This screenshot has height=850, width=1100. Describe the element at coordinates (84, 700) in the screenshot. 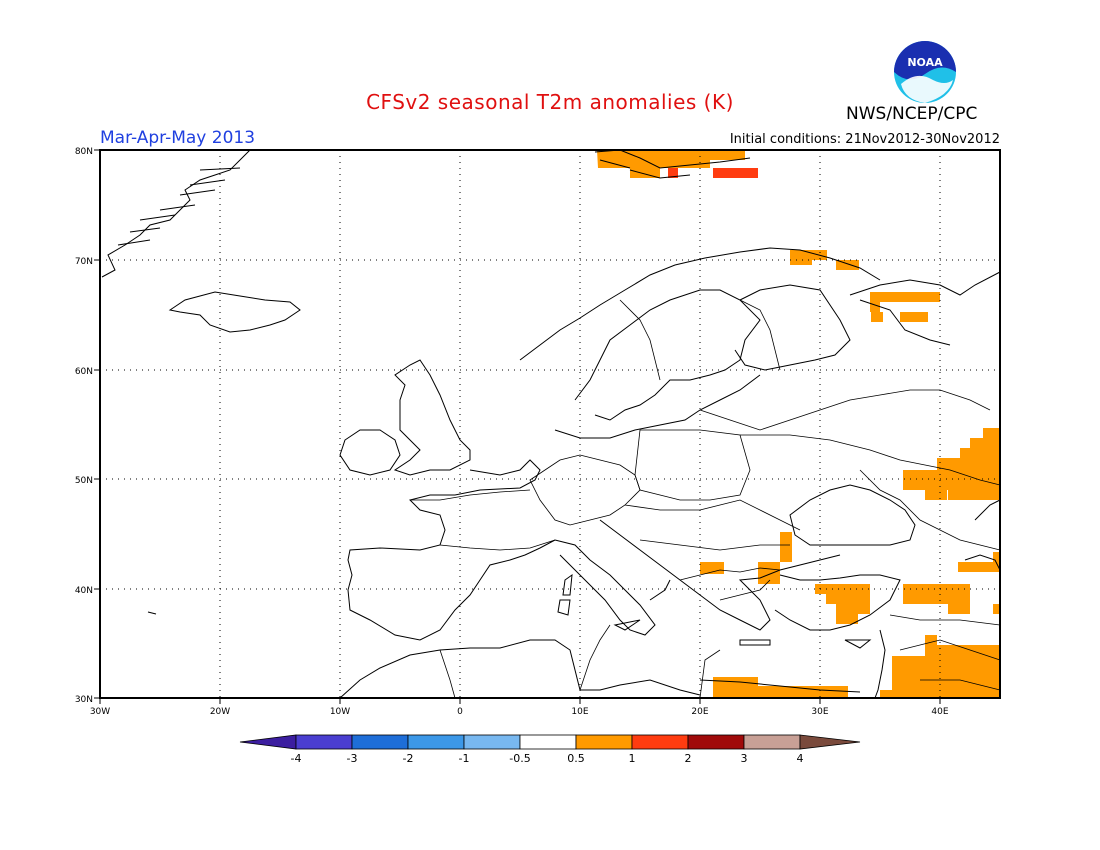

I see `y-tick-label: 30N` at that location.